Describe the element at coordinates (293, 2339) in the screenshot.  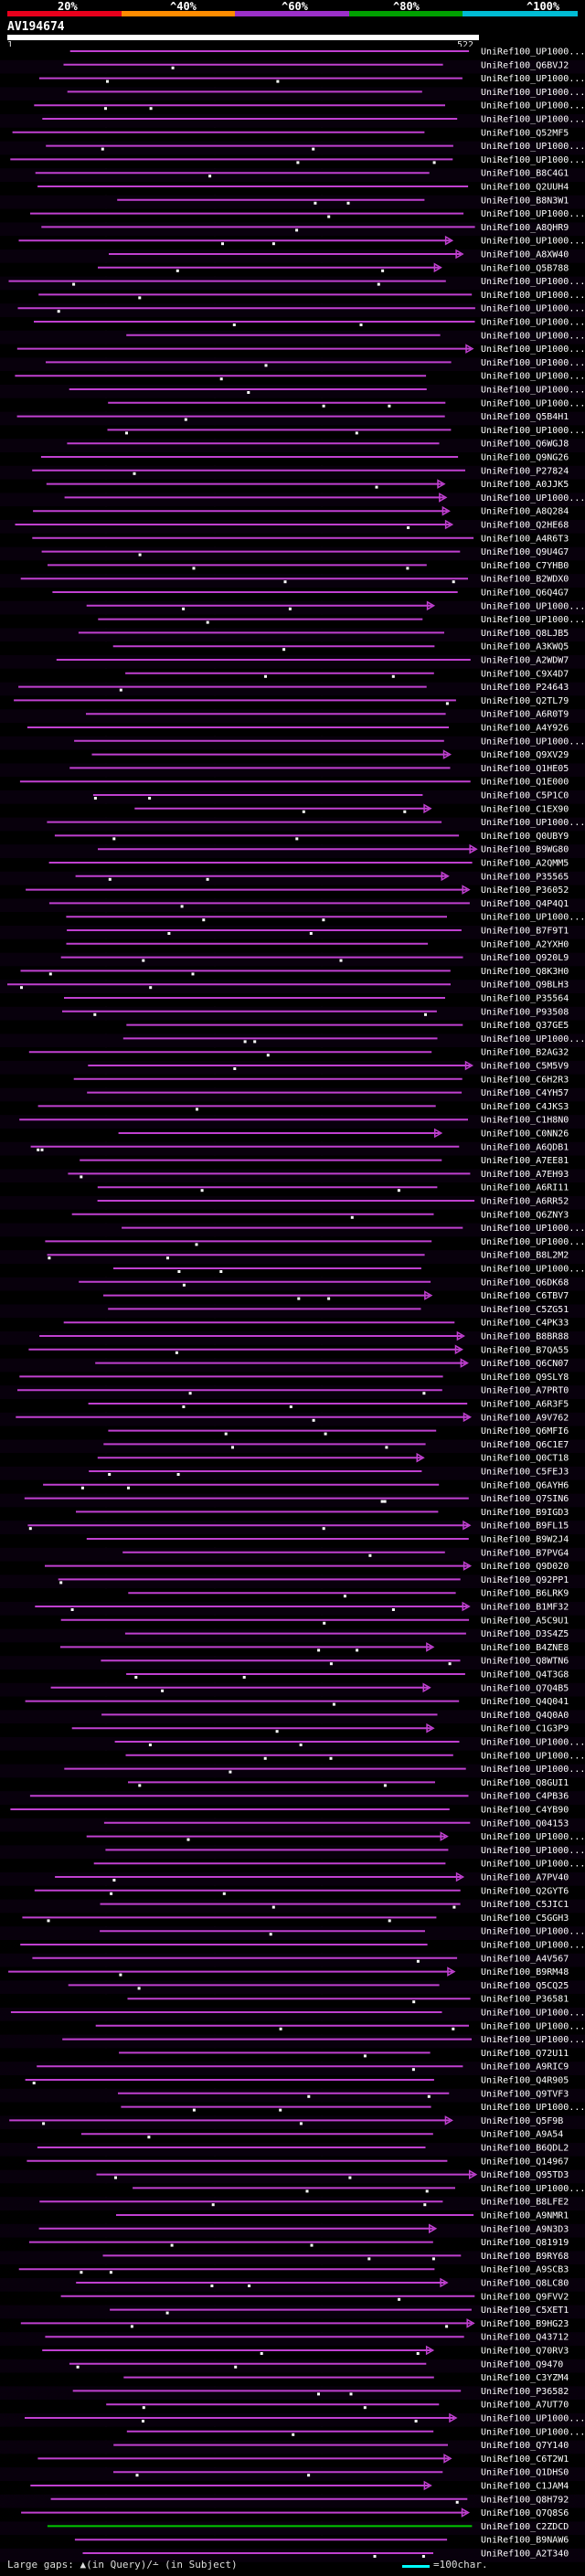
I see `hit-row: UniRef100_Q43712` at that location.